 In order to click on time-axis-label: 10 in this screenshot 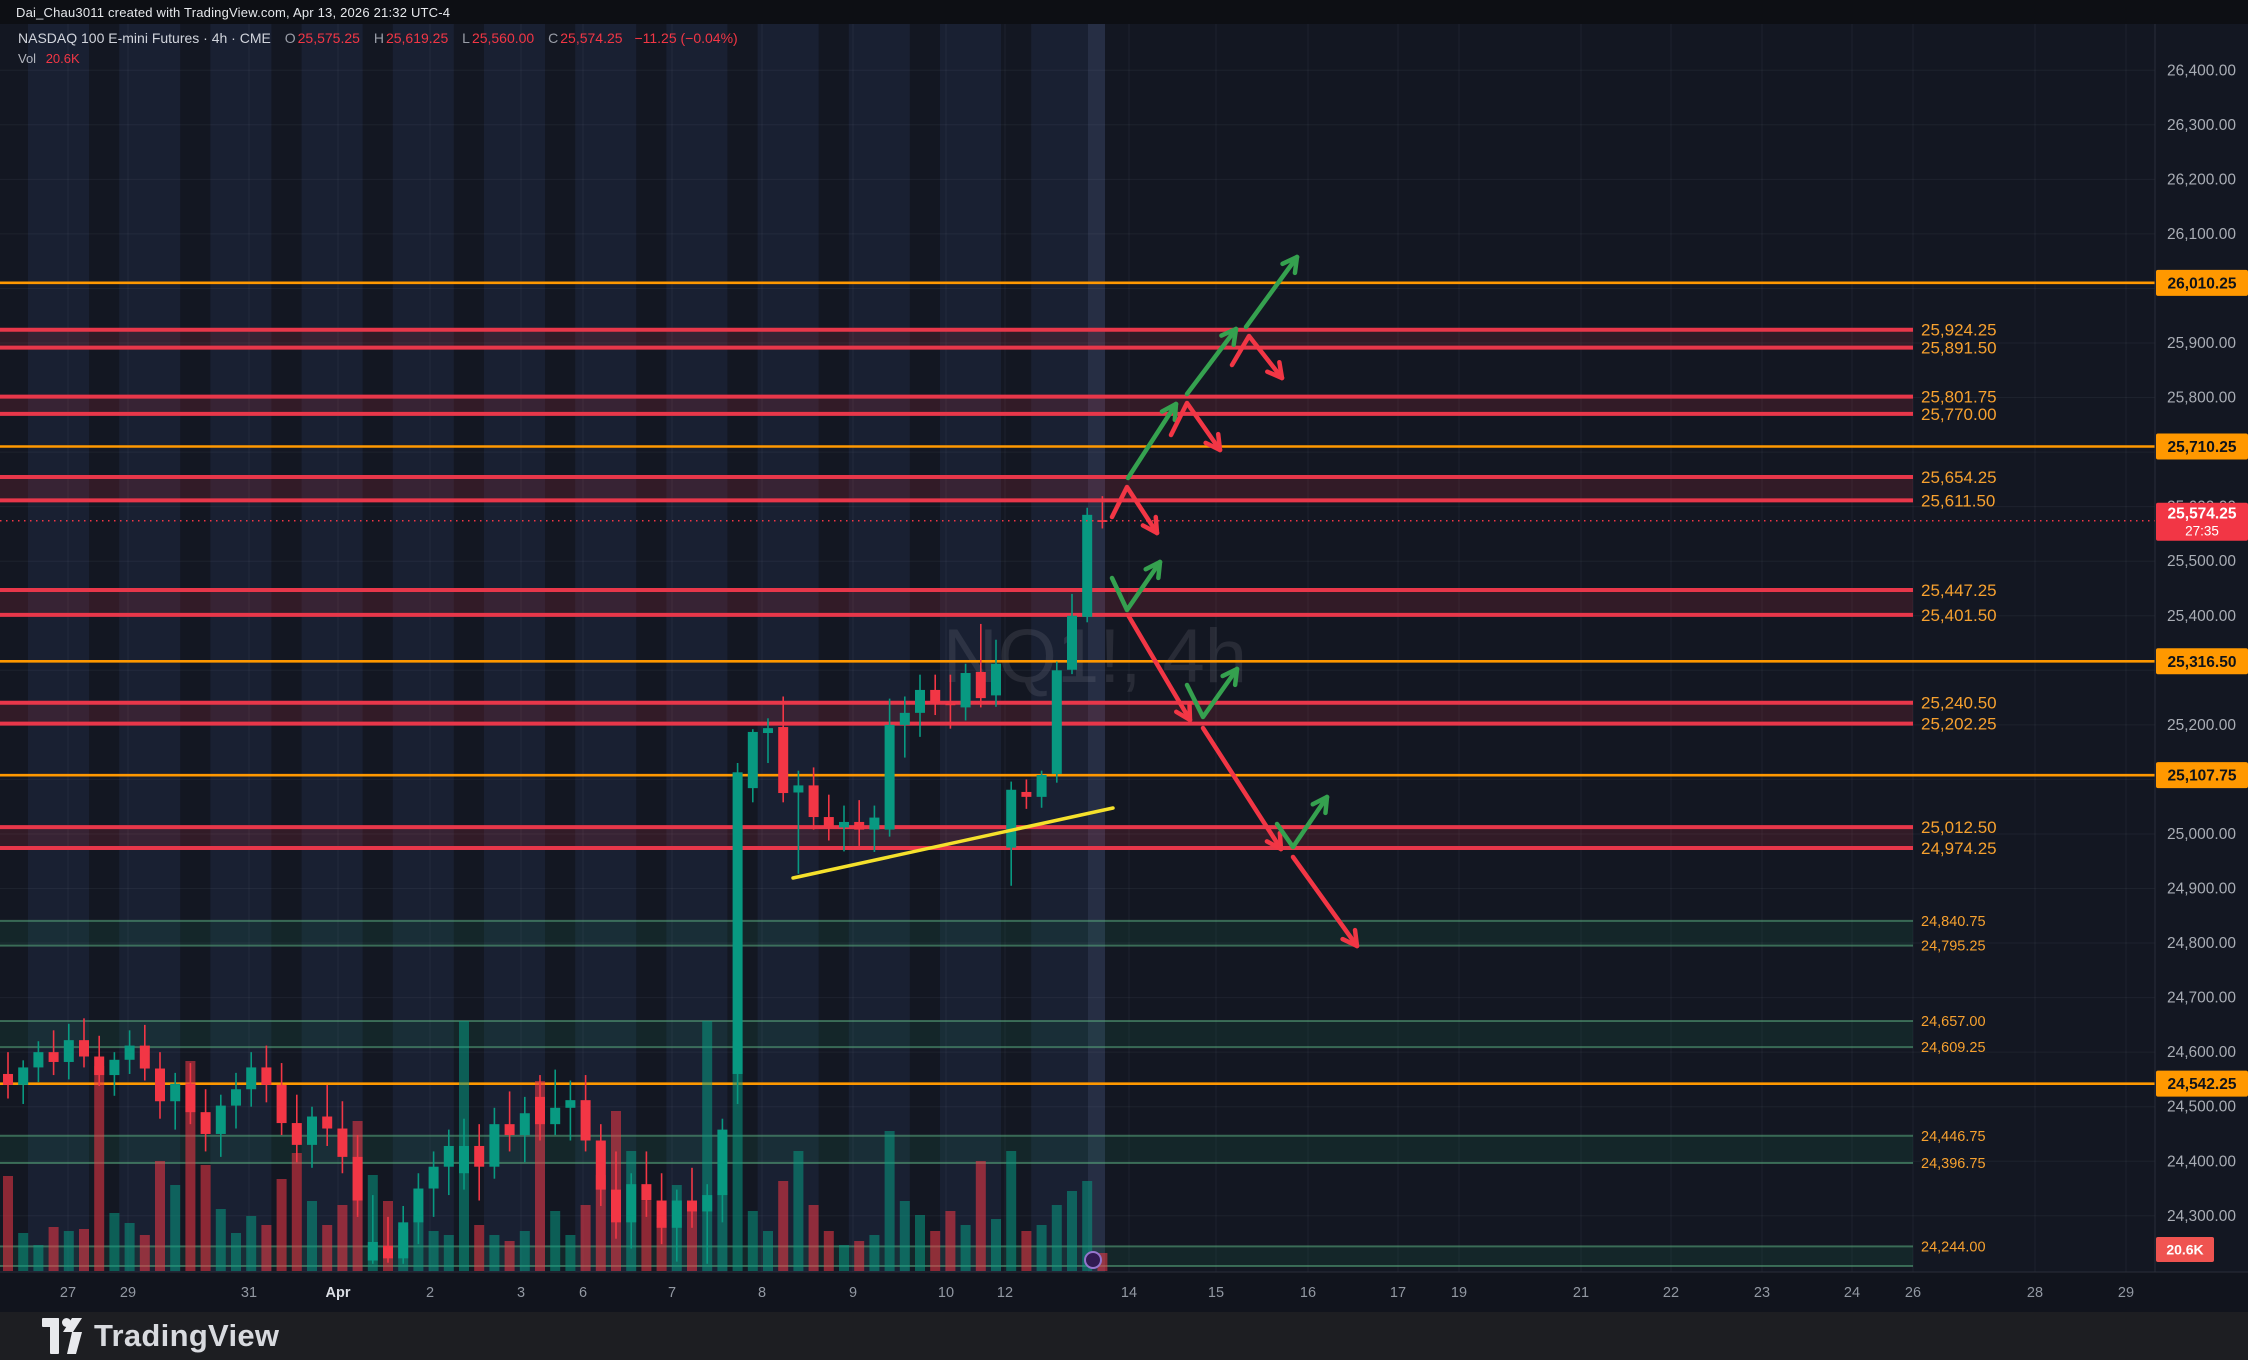, I will do `click(946, 1293)`.